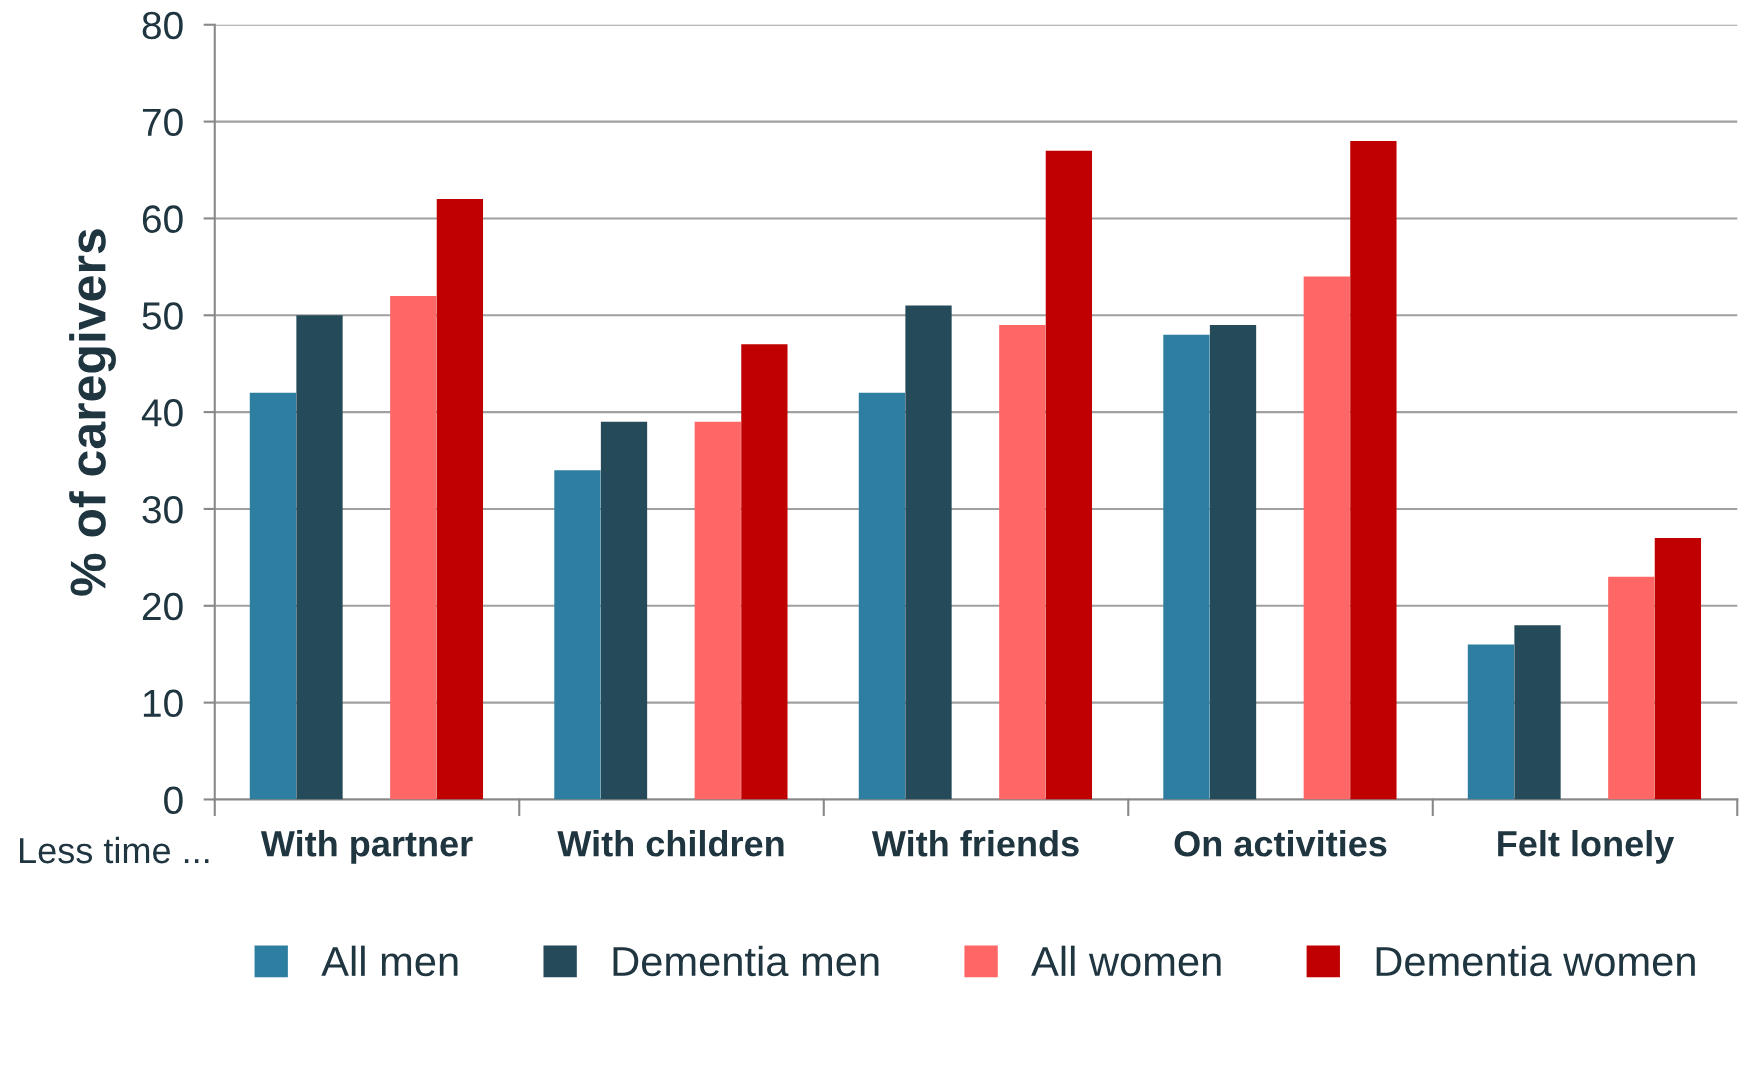 The width and height of the screenshot is (1746, 1076). I want to click on legend-label: All women, so click(1126, 961).